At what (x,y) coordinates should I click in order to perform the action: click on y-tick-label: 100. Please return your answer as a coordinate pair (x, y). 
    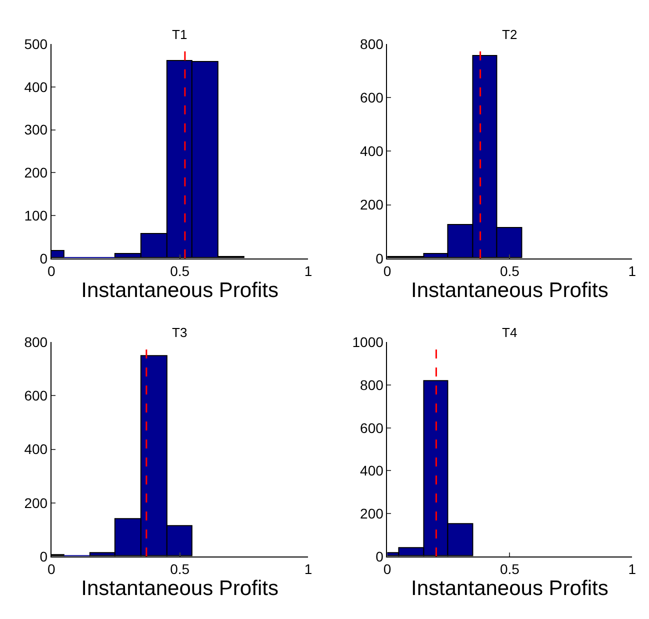
    Looking at the image, I should click on (36, 215).